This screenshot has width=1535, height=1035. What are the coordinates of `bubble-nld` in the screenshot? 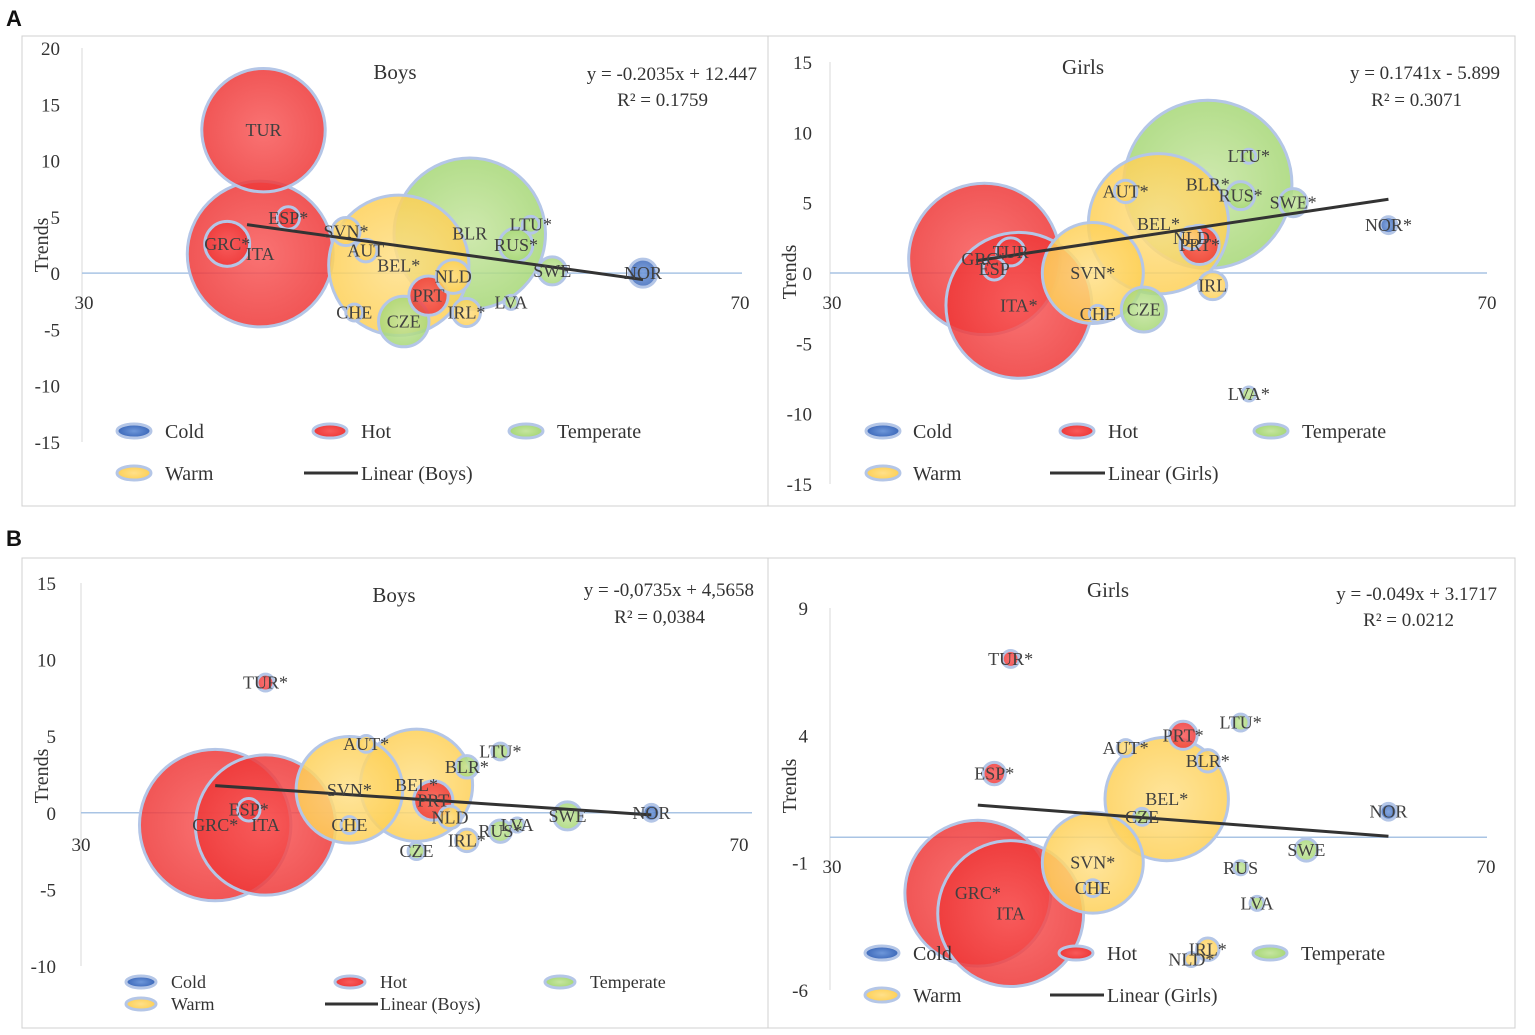 It's located at (1191, 959).